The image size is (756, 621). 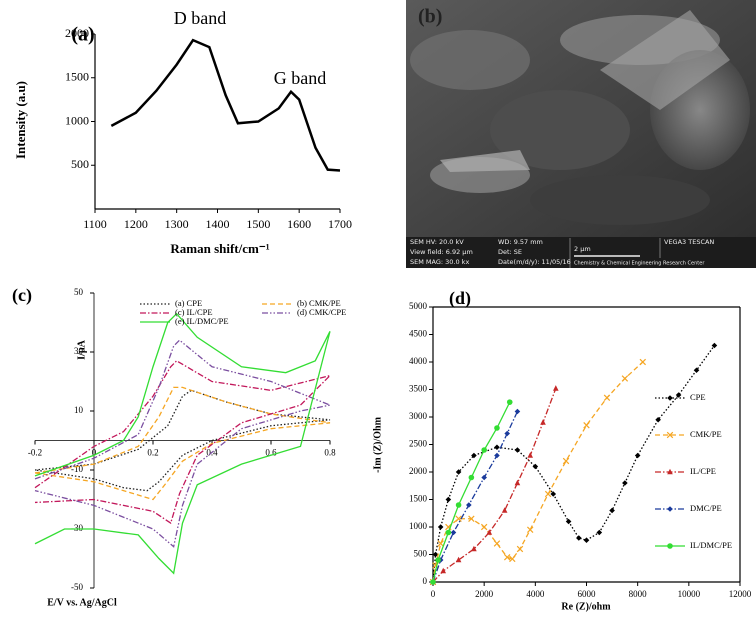 What do you see at coordinates (441, 252) in the screenshot?
I see `sem-info: View field: 6.92 µm` at bounding box center [441, 252].